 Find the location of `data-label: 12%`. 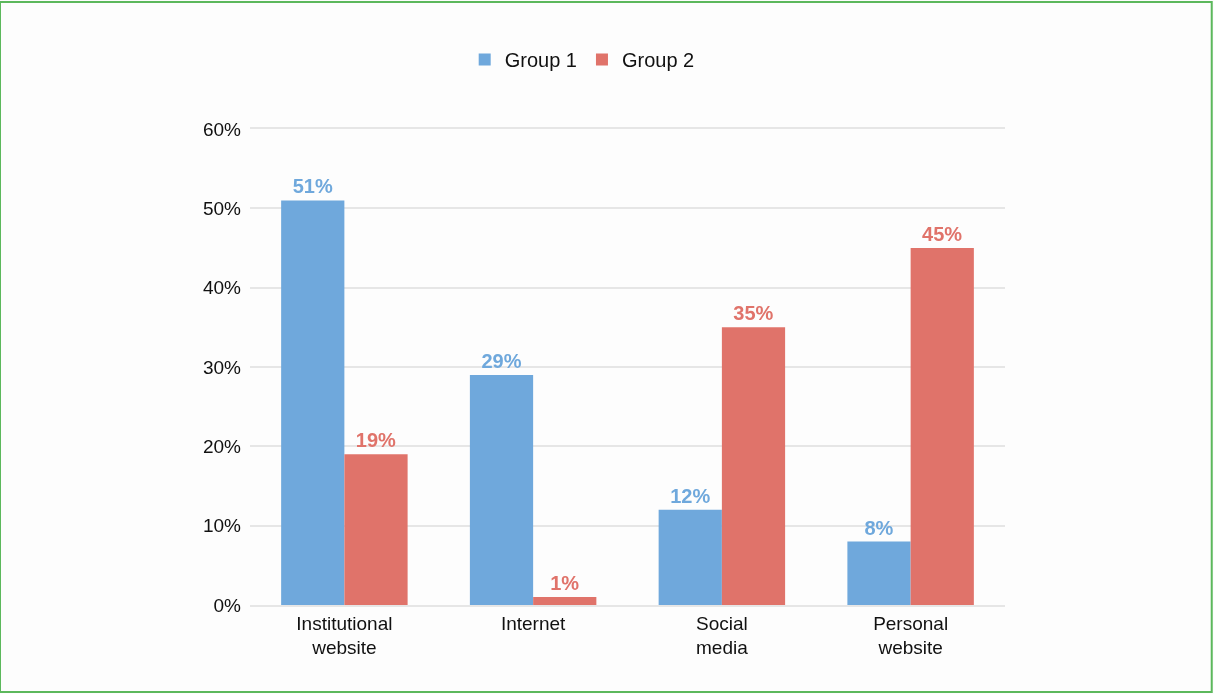

data-label: 12% is located at coordinates (690, 495).